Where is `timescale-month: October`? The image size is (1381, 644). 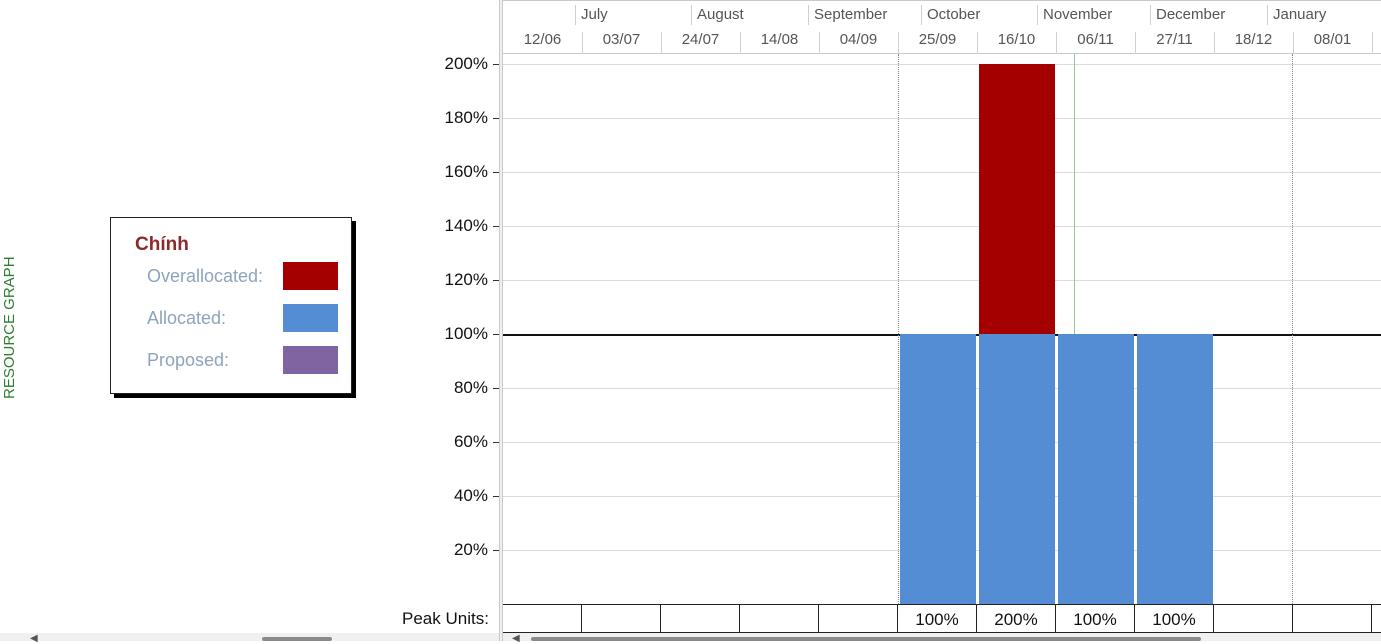 timescale-month: October is located at coordinates (954, 14).